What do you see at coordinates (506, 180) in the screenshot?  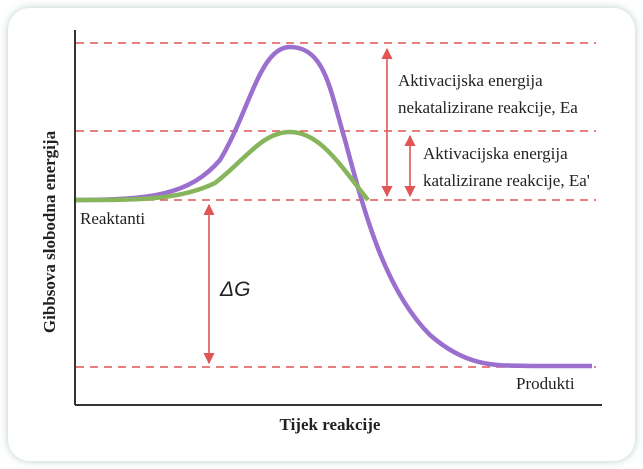 I see `ea-cat-label: katalizirane reakcije, Ea'` at bounding box center [506, 180].